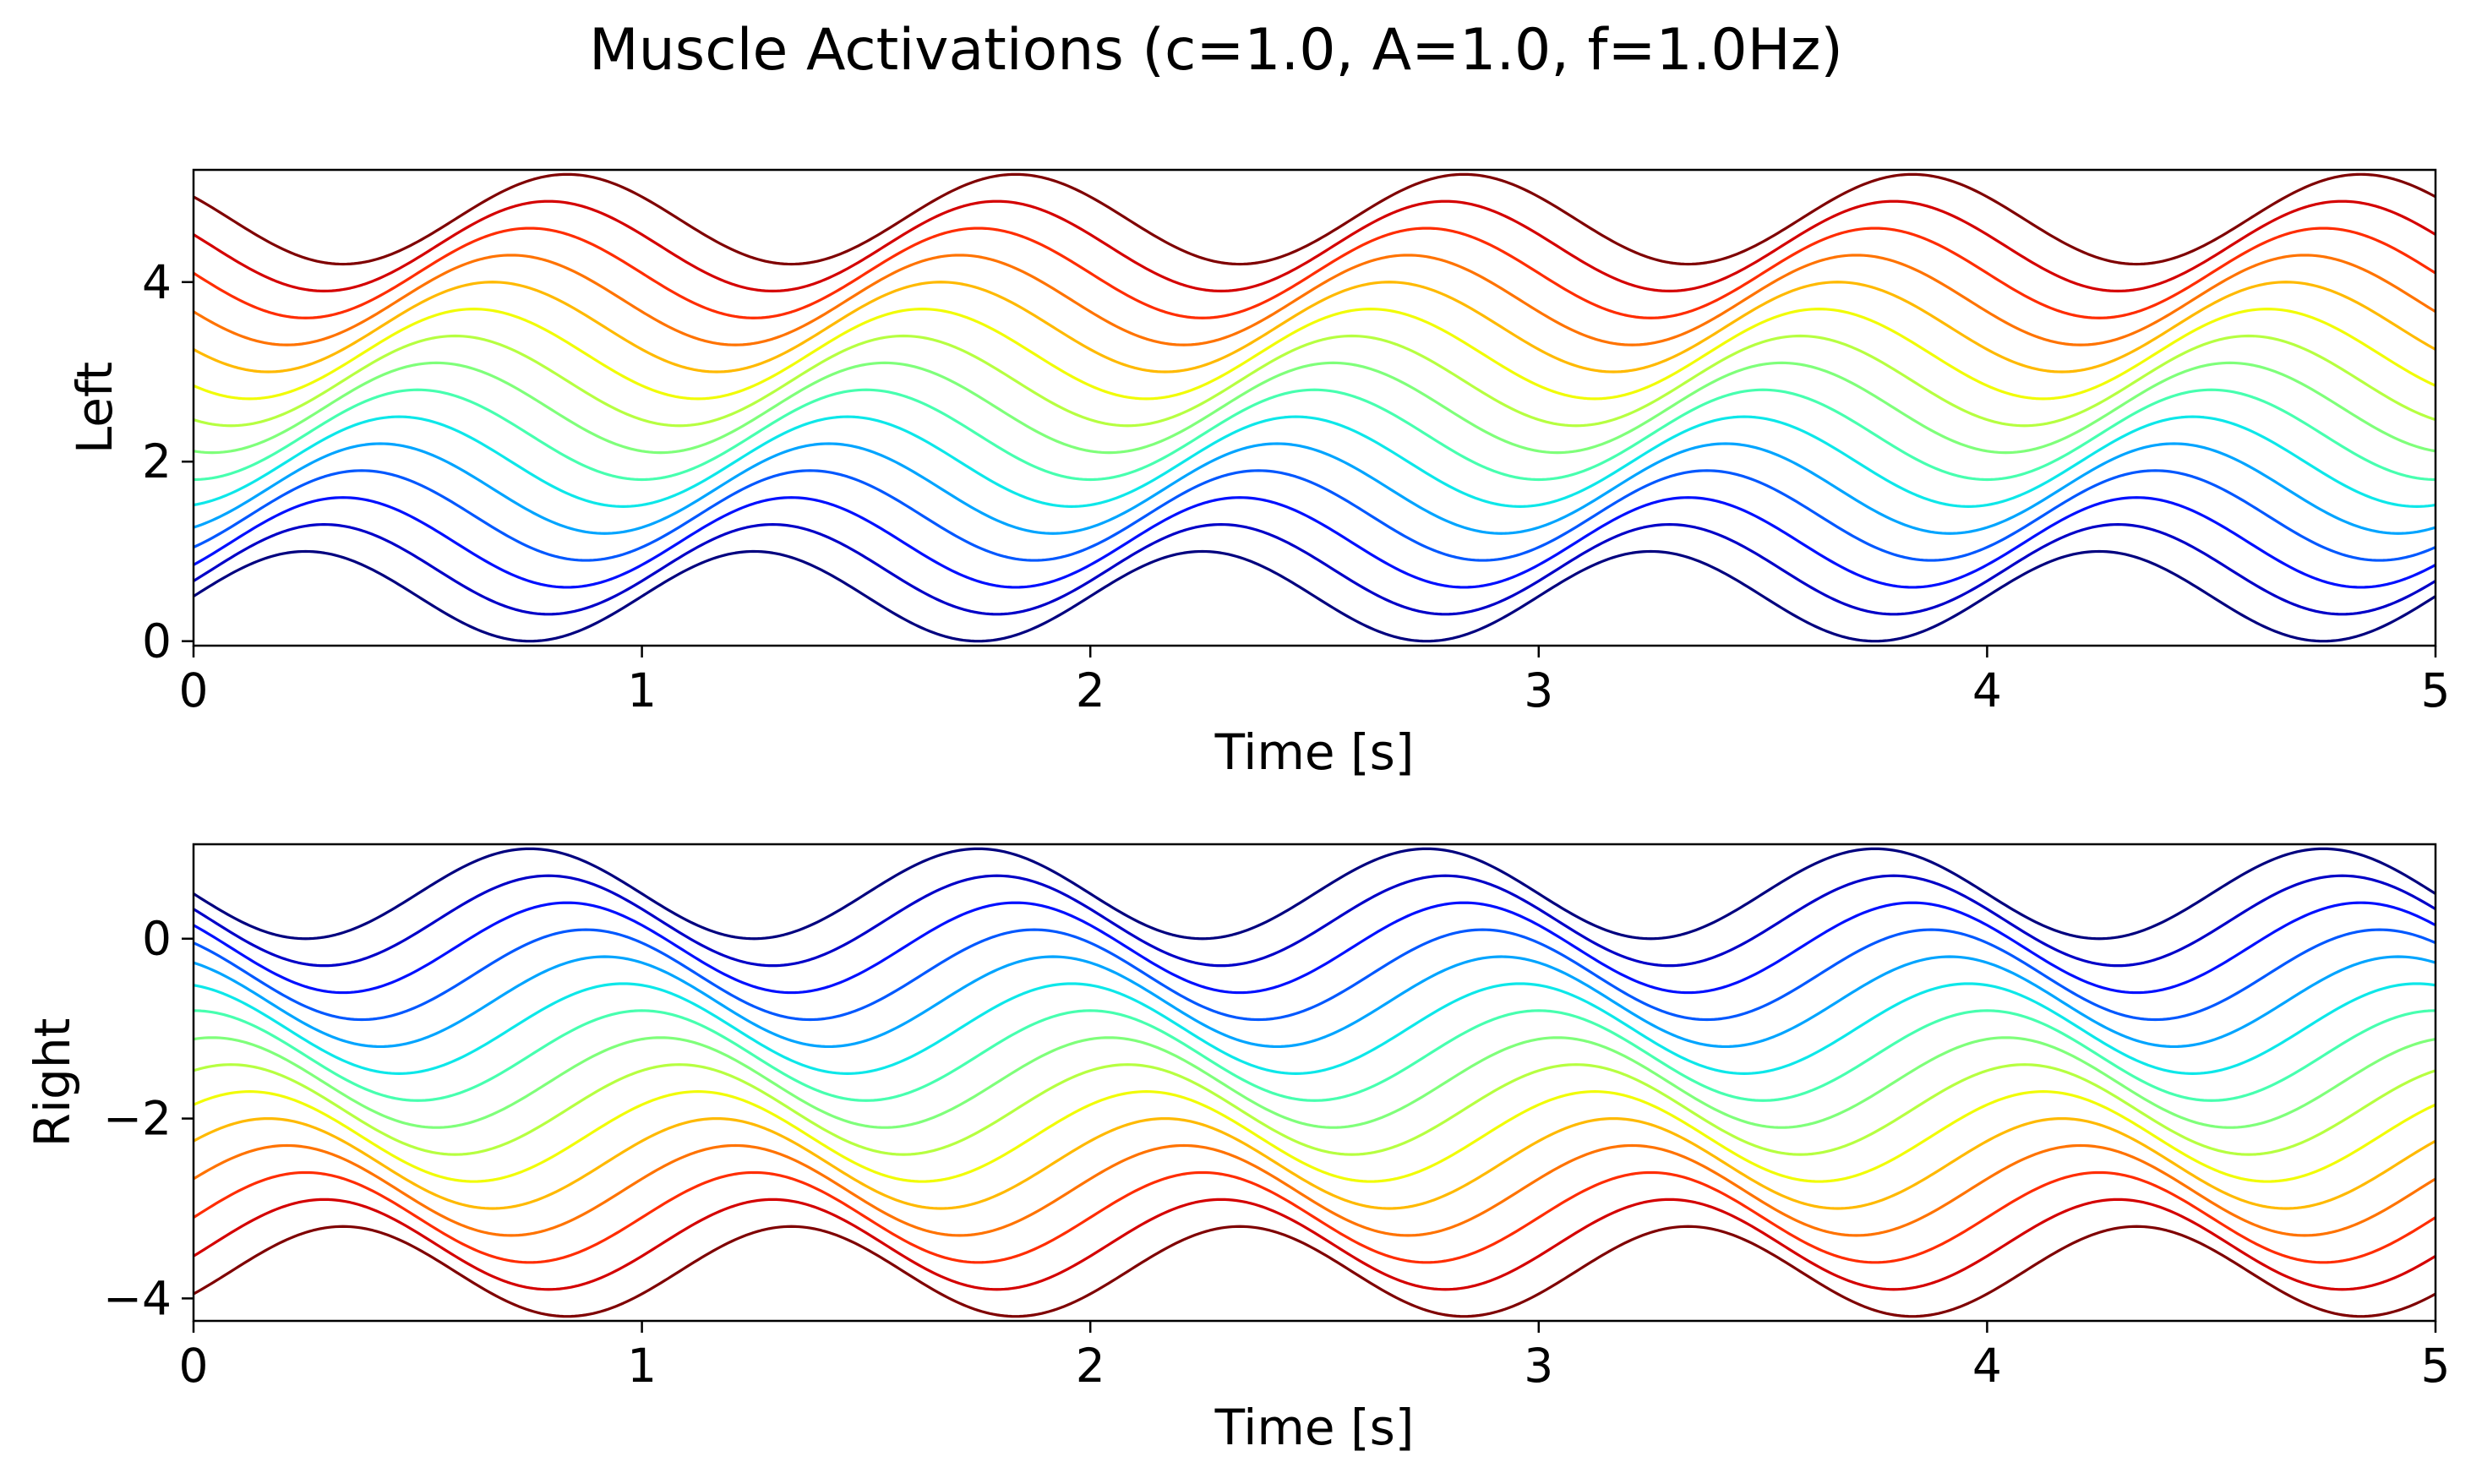 This screenshot has height=1484, width=2471. Describe the element at coordinates (94, 408) in the screenshot. I see `y-axis-label: Left` at that location.